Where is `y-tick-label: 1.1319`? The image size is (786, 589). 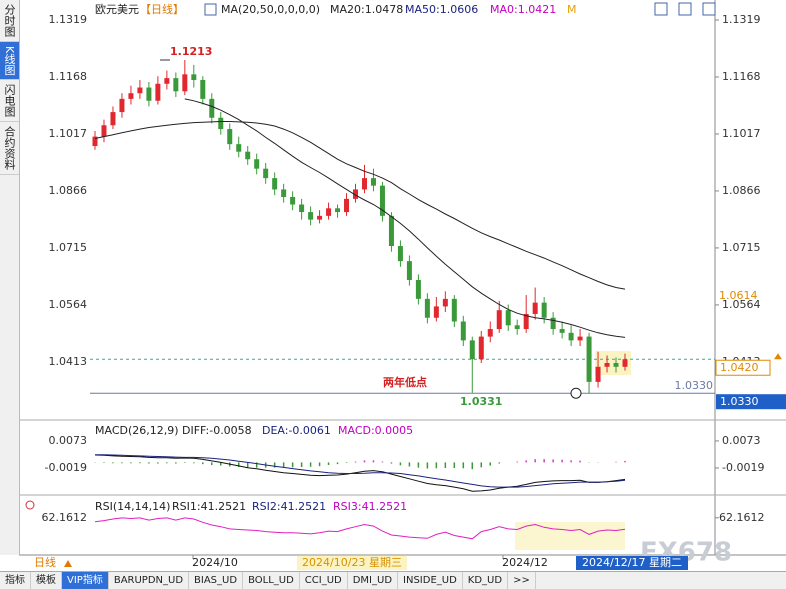
y-tick-label: 1.1319 is located at coordinates (741, 19).